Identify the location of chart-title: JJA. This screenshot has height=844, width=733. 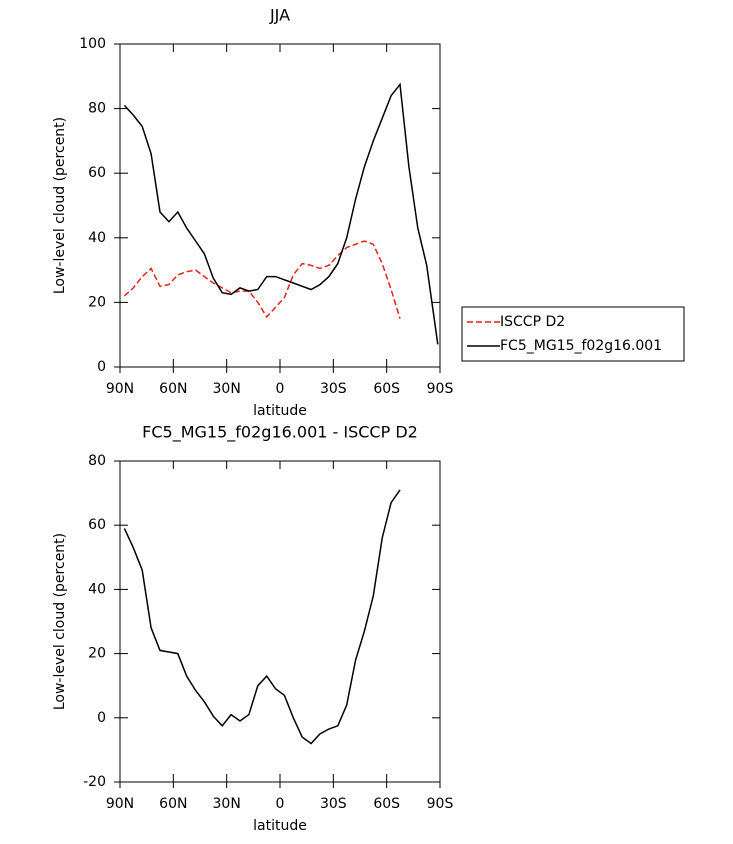
(279, 15).